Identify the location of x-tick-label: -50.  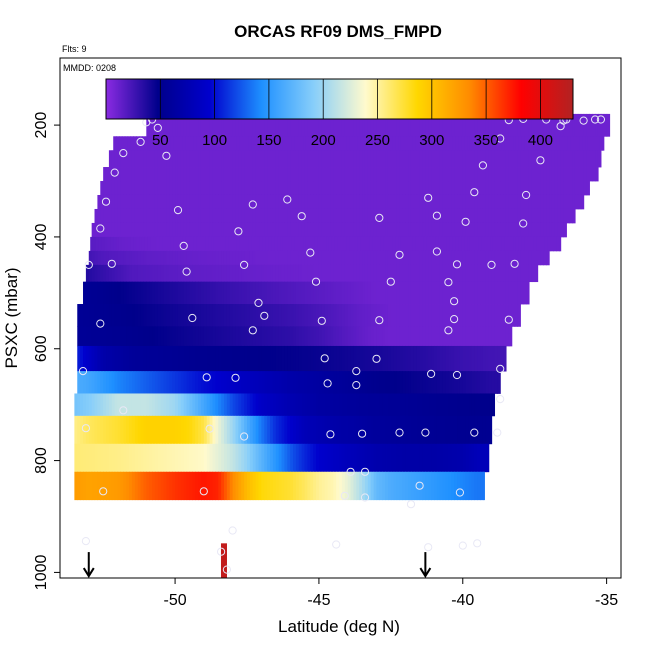
(175, 600).